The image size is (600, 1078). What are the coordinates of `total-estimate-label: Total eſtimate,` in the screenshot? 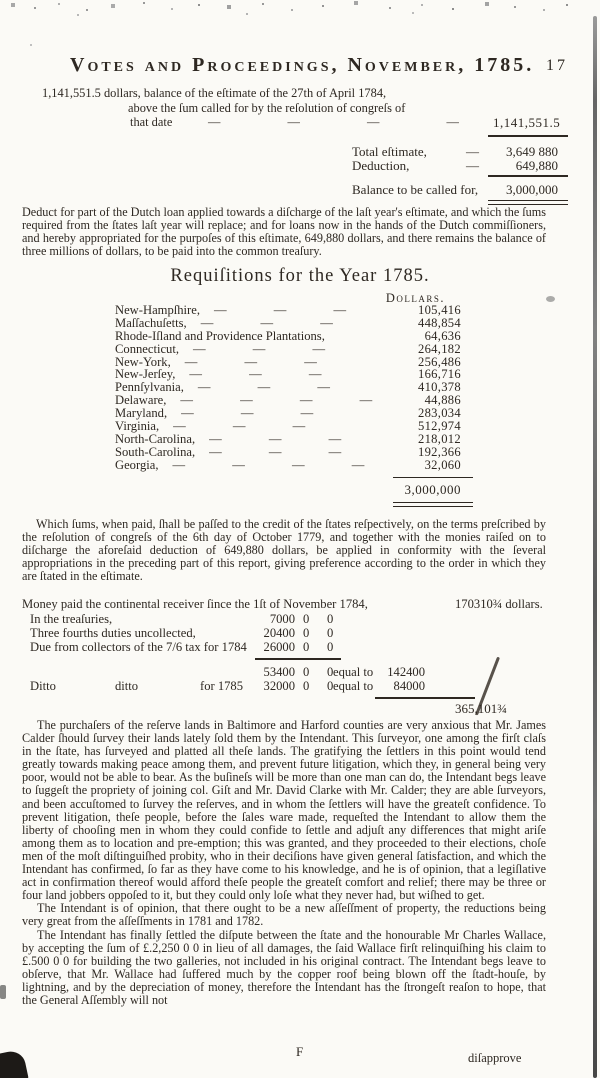 It's located at (389, 151).